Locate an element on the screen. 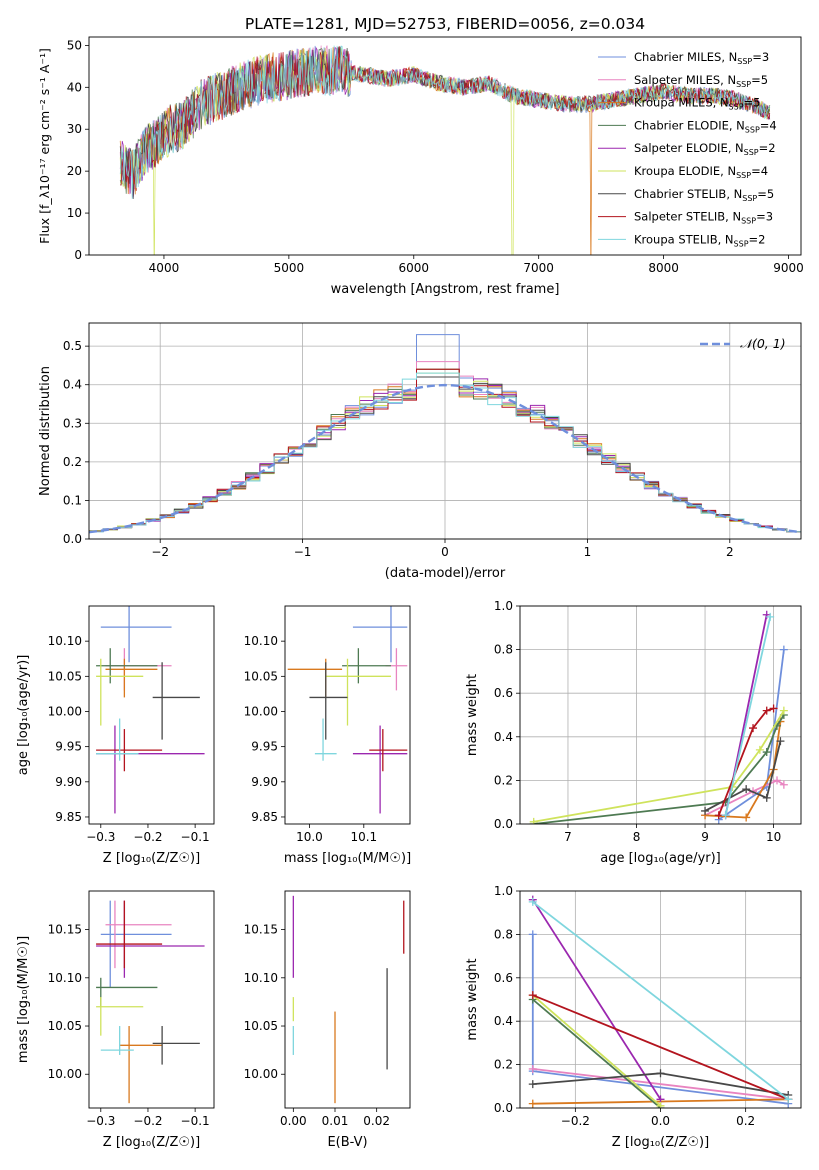  histogram-step is located at coordinates (445, 453).